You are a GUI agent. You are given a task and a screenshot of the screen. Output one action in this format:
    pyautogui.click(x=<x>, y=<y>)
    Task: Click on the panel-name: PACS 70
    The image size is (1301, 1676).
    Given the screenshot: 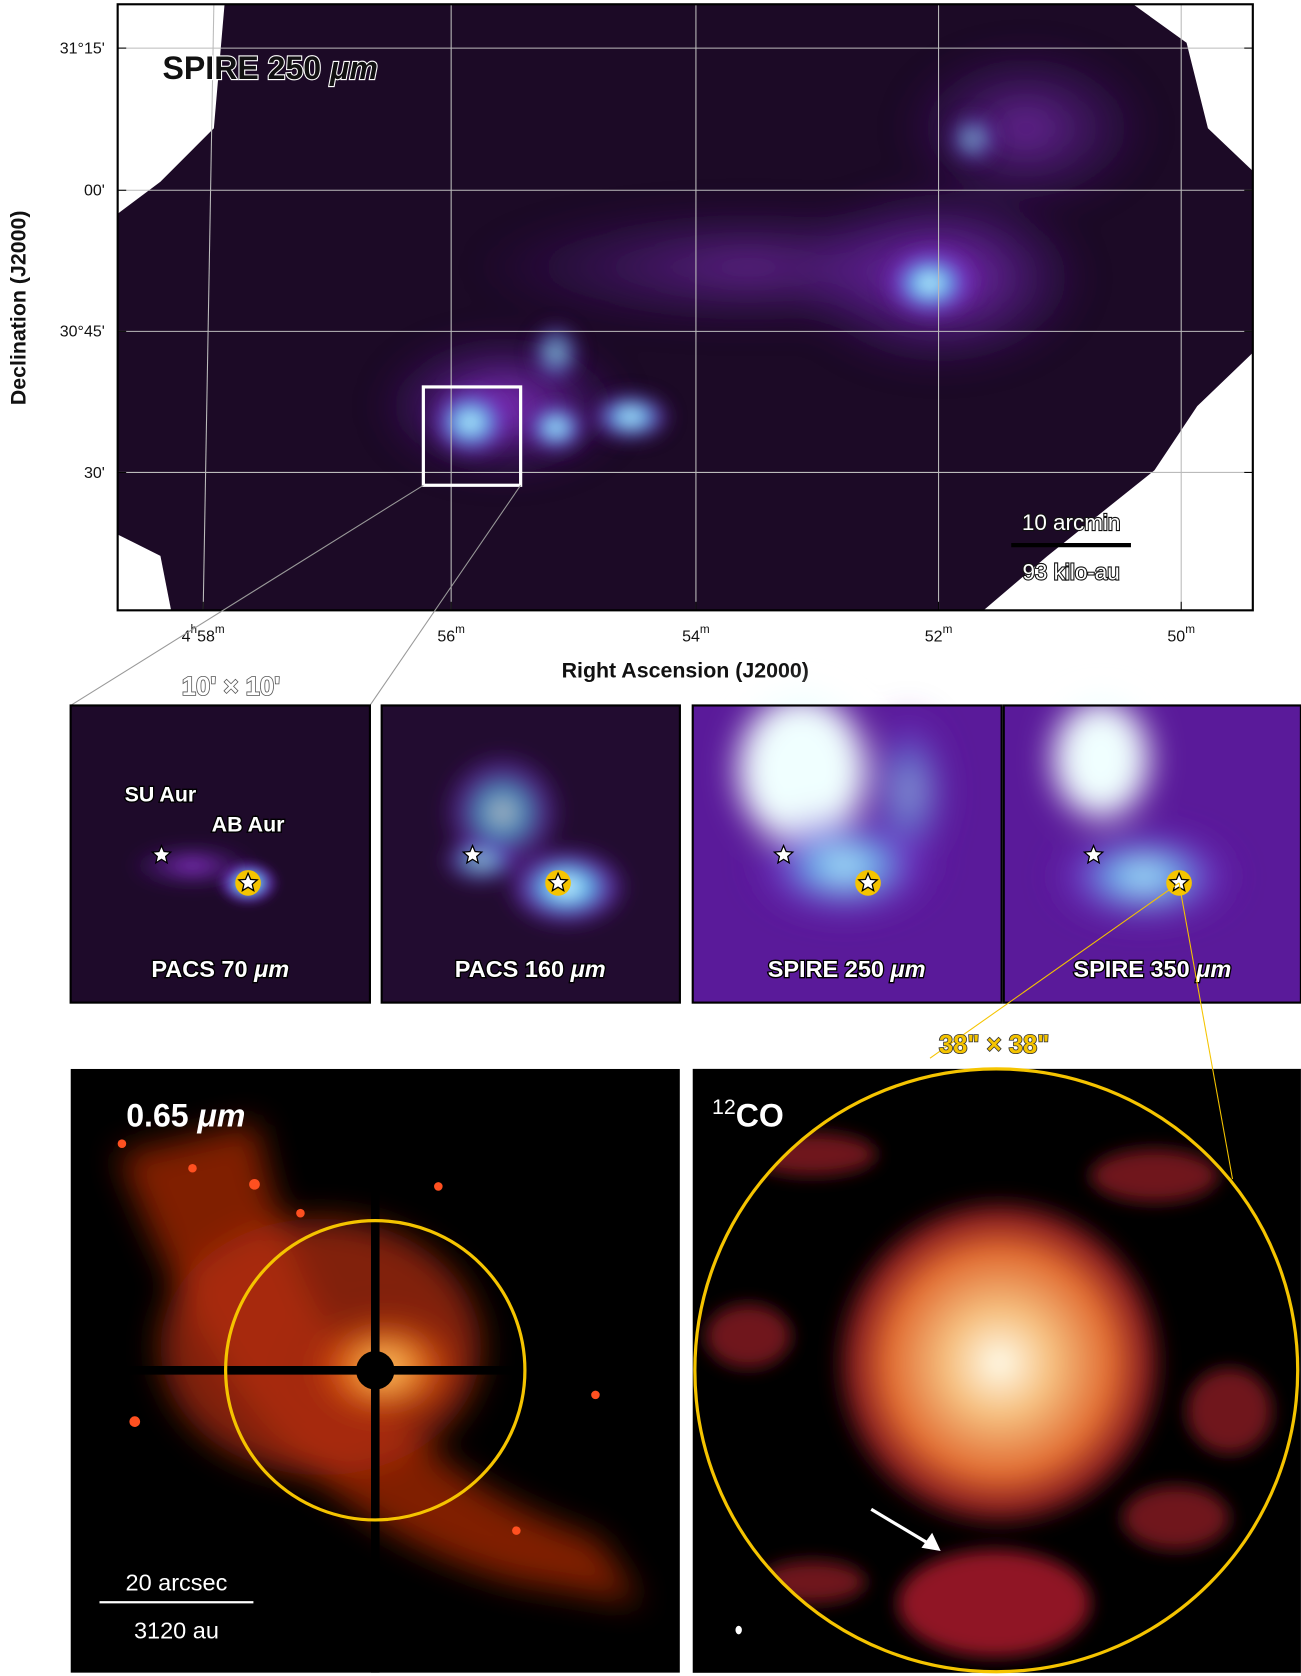 What is the action you would take?
    pyautogui.click(x=199, y=969)
    